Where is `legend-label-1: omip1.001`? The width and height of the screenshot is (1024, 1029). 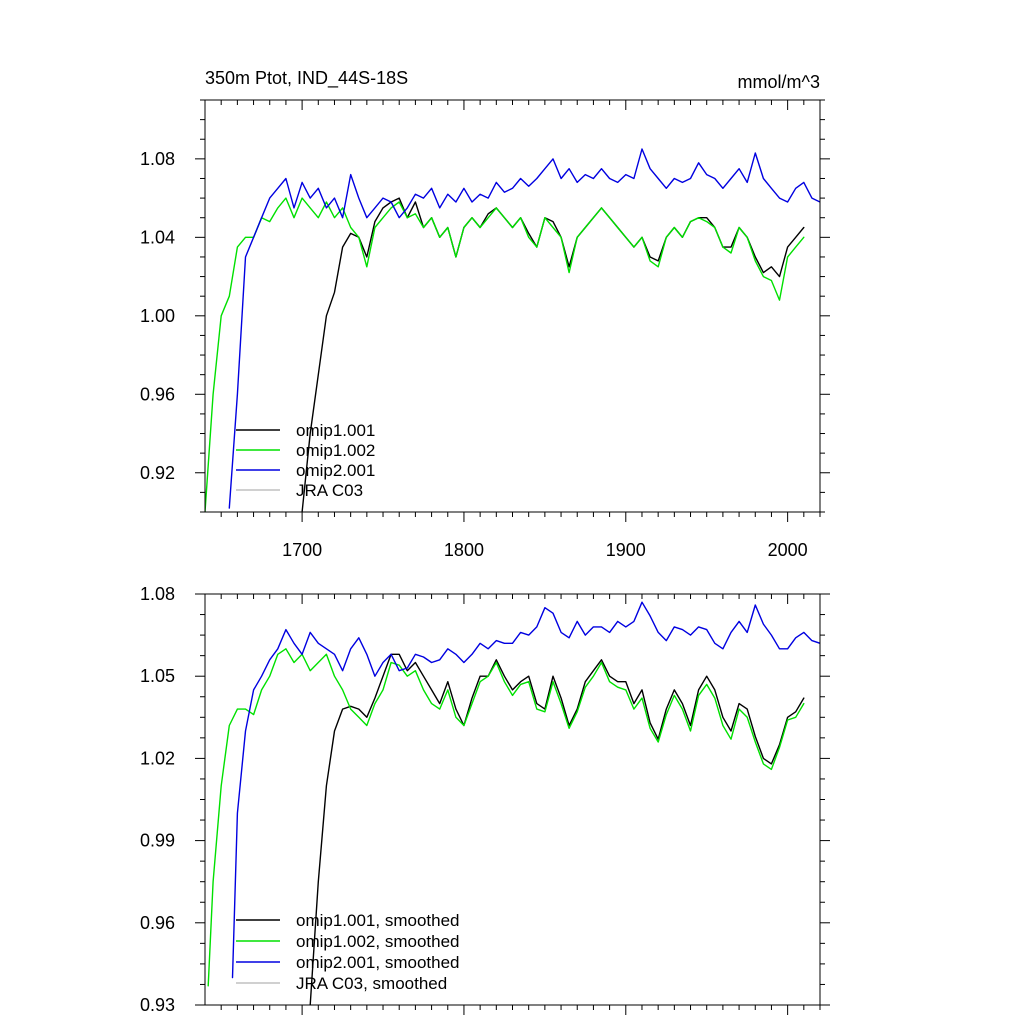 legend-label-1: omip1.001 is located at coordinates (335, 430).